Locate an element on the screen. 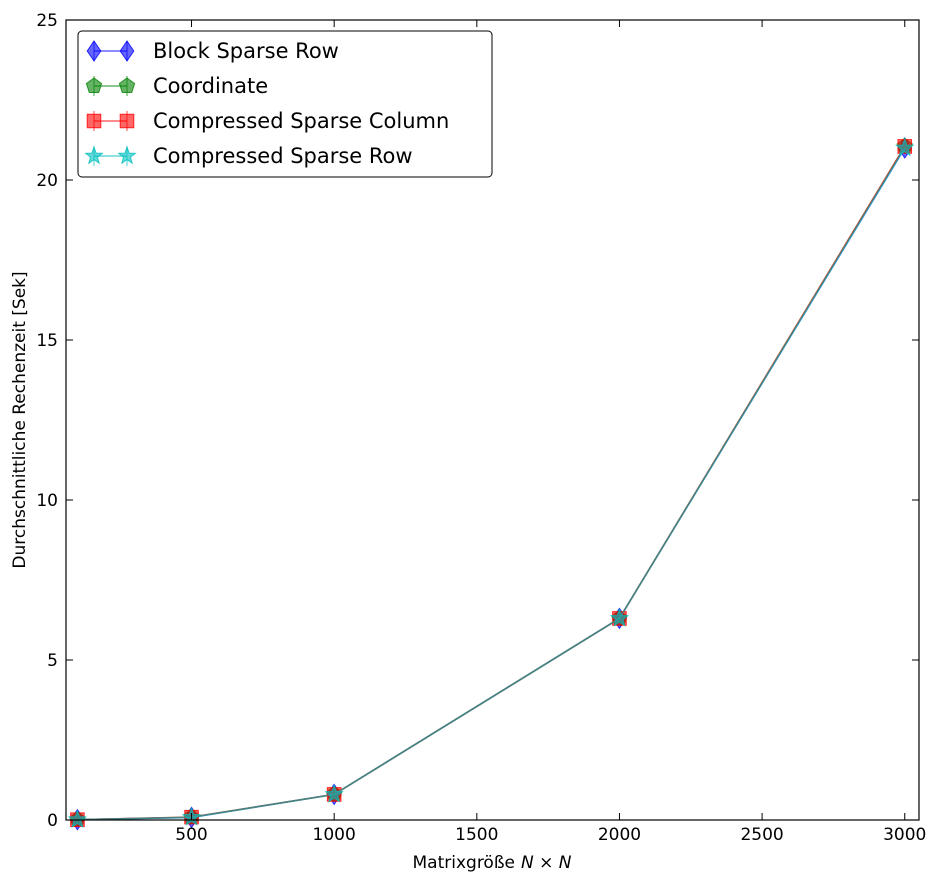  x-tick-label: 1500 is located at coordinates (476, 835).